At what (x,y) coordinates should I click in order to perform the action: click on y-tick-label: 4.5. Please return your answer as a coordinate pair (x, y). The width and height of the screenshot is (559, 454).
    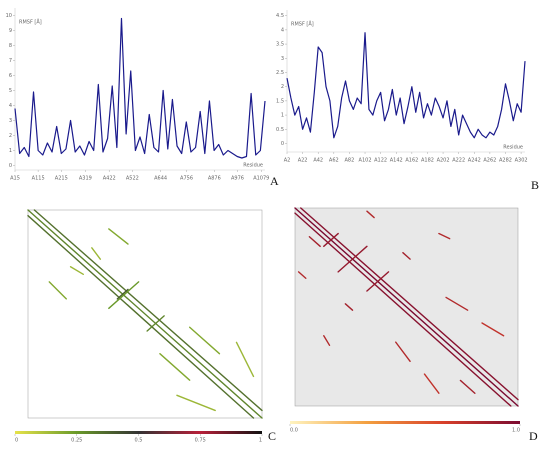
    Looking at the image, I should click on (280, 16).